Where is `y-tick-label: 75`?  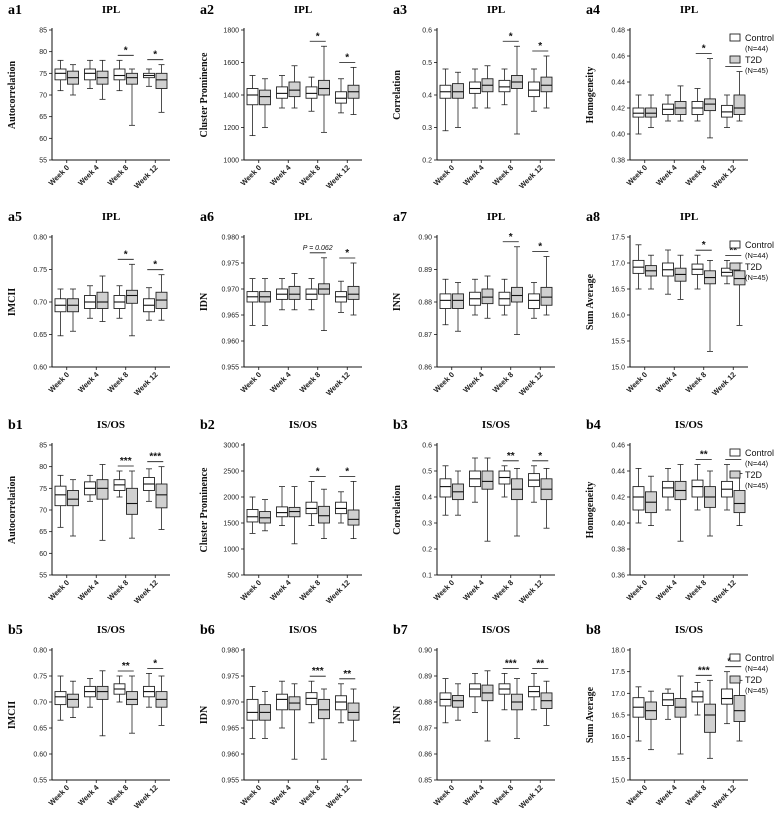 y-tick-label: 75 is located at coordinates (43, 489).